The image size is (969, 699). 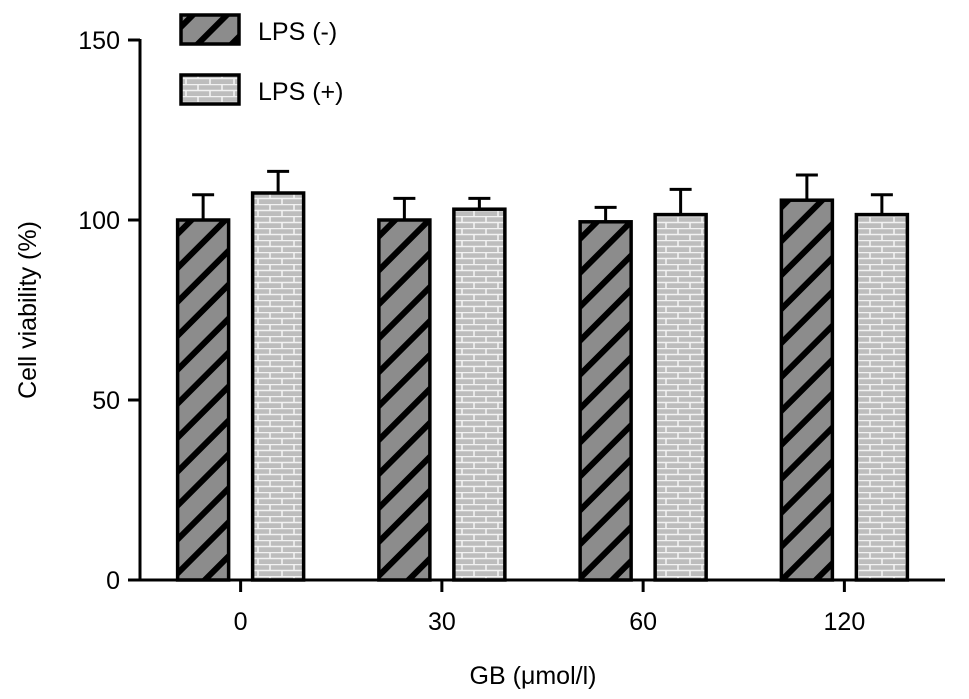 What do you see at coordinates (28, 310) in the screenshot?
I see `y-axis-title: Cell viability (%)` at bounding box center [28, 310].